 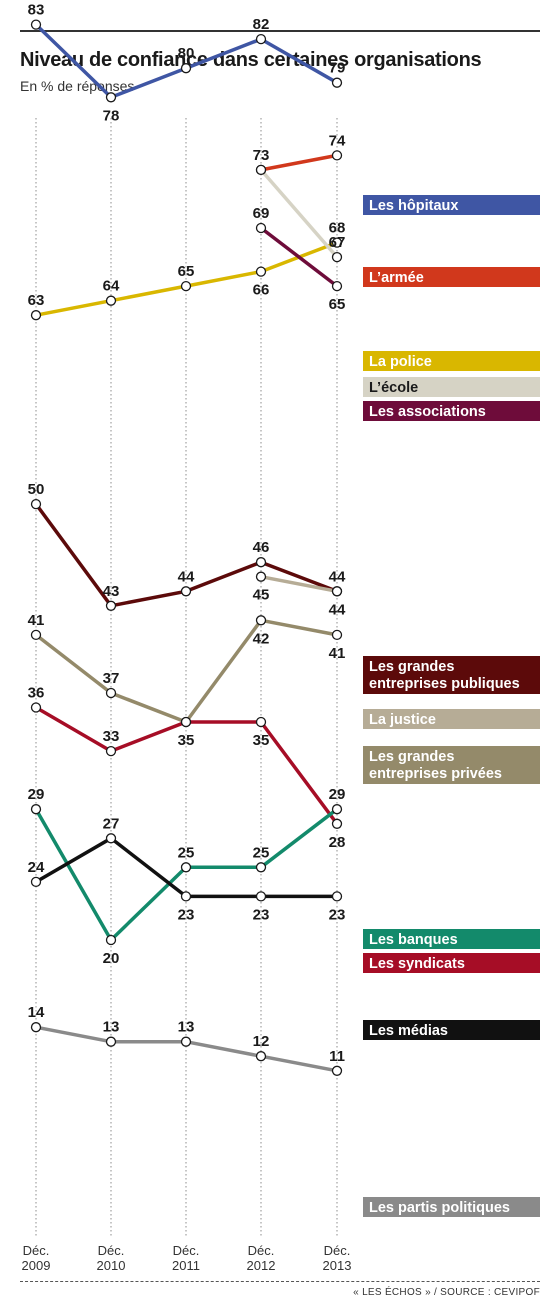 What do you see at coordinates (337, 68) in the screenshot?
I see `data-label-0-4: 79` at bounding box center [337, 68].